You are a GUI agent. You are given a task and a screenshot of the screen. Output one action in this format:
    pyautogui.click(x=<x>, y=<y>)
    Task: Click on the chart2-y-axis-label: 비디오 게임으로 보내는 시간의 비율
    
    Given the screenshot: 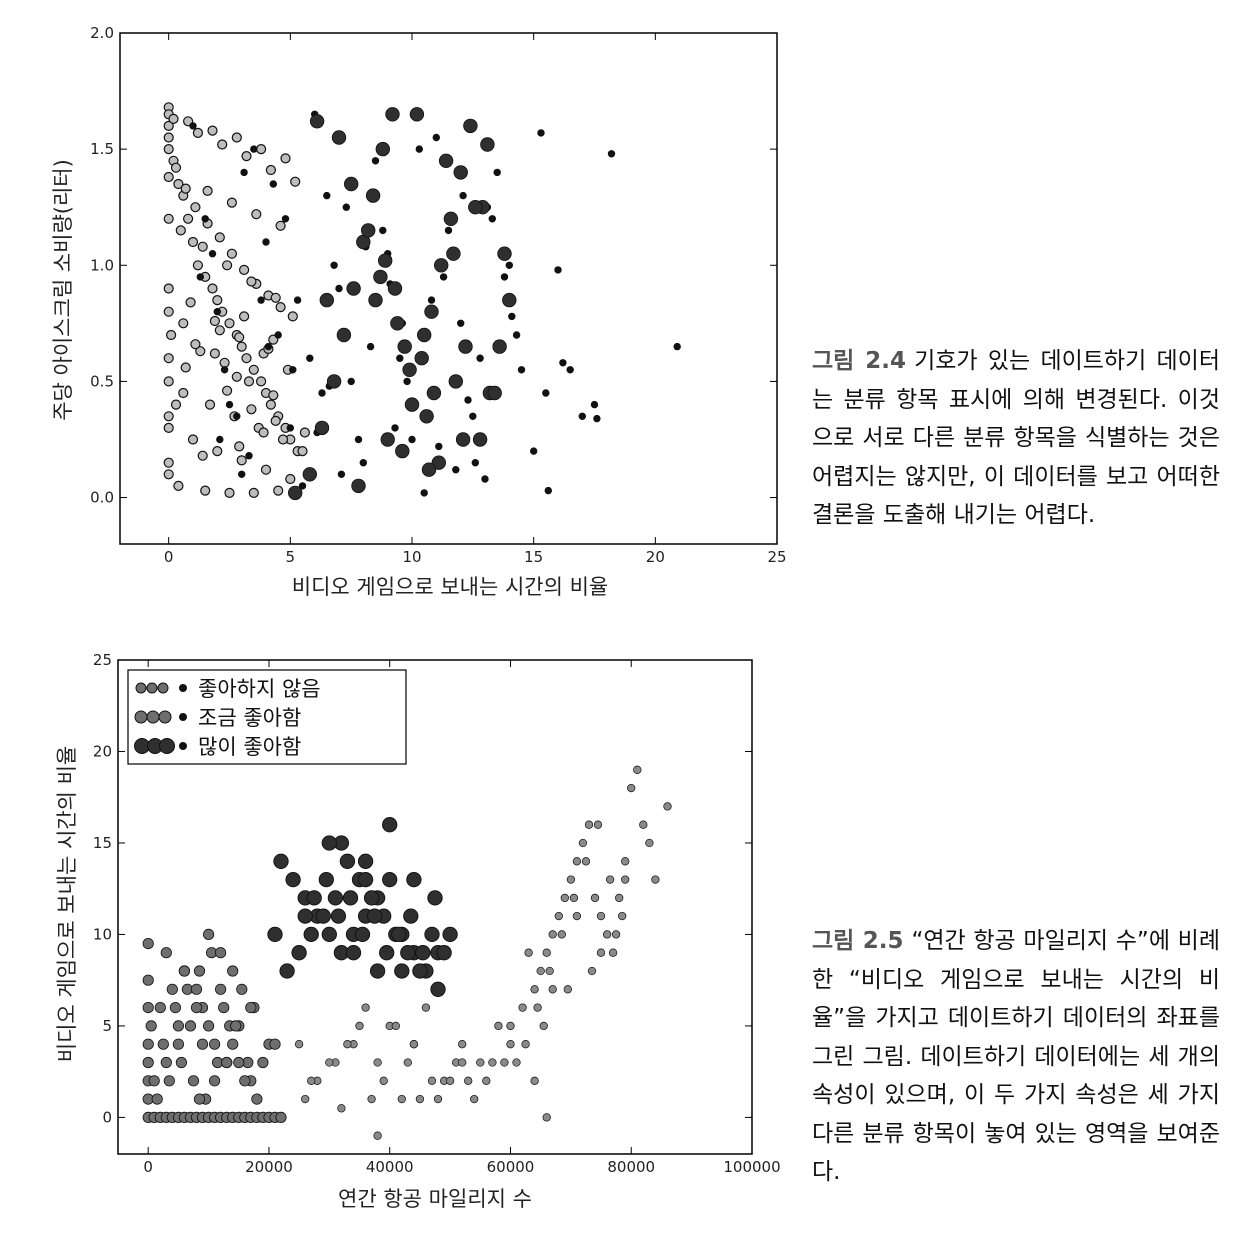 What is the action you would take?
    pyautogui.click(x=67, y=904)
    